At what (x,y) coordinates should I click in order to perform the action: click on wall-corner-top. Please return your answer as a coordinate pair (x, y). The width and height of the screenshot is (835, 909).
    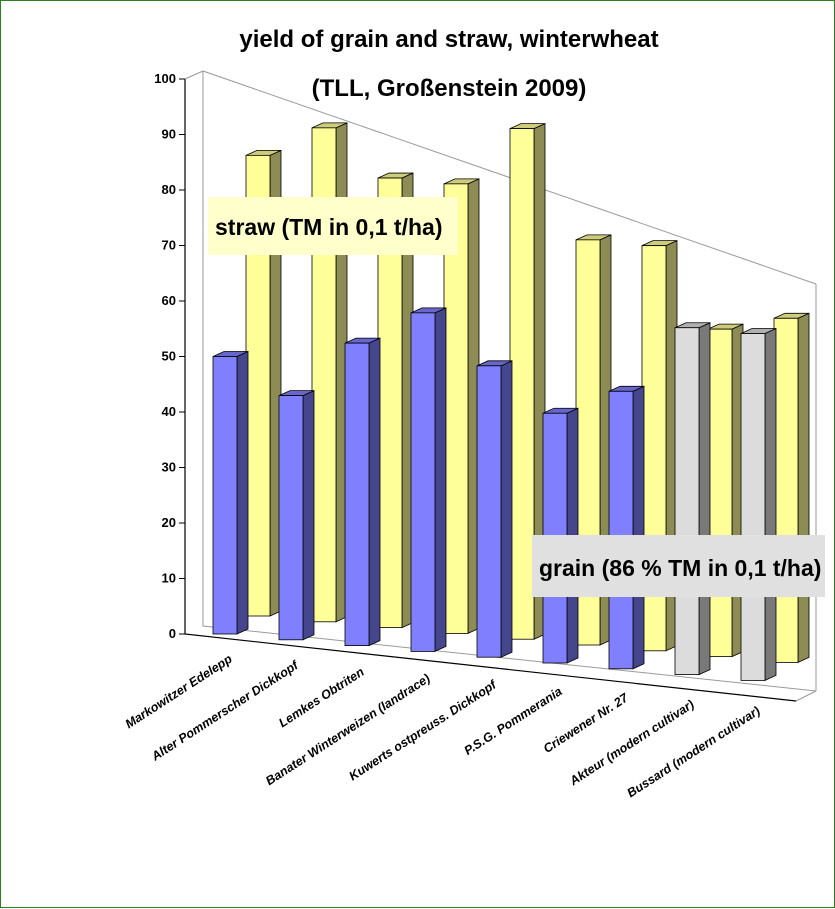
    Looking at the image, I should click on (194, 75).